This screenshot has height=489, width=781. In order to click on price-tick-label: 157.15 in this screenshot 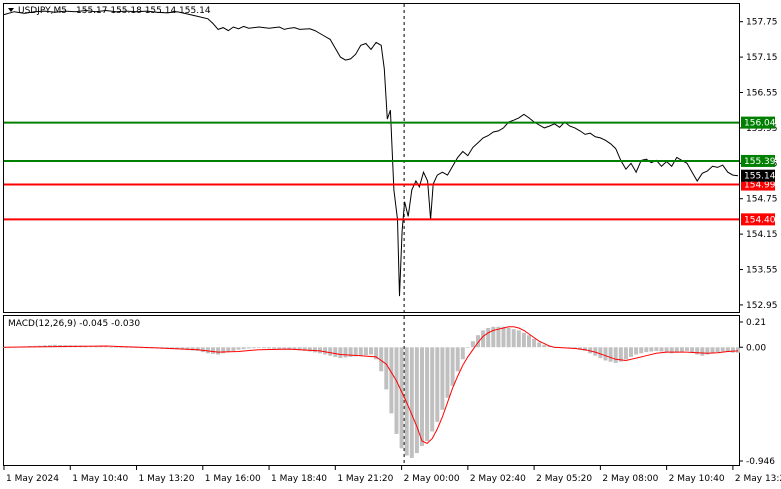, I will do `click(762, 58)`.